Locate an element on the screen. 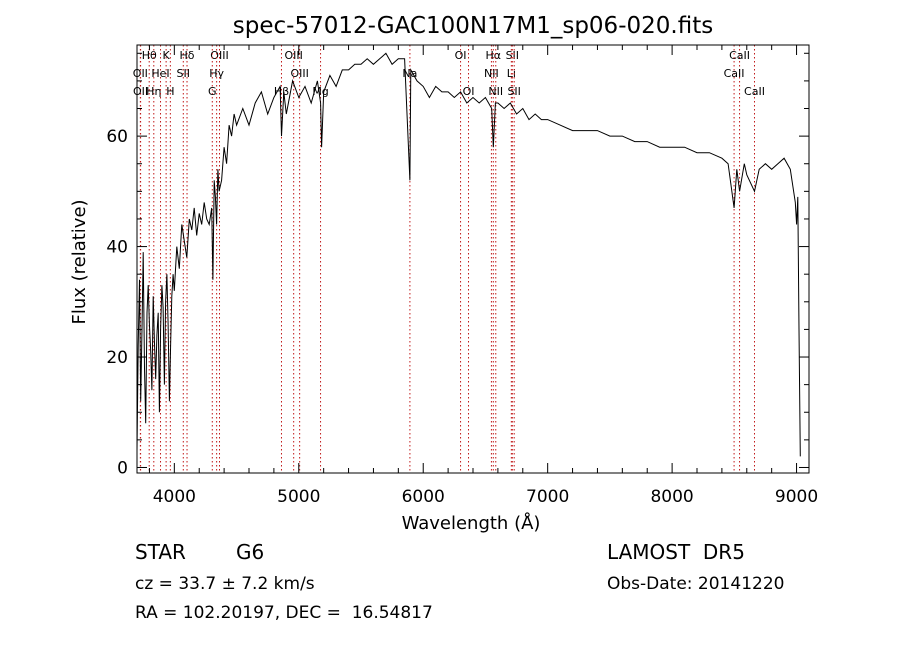  spectral-line-label: Hβ is located at coordinates (281, 91).